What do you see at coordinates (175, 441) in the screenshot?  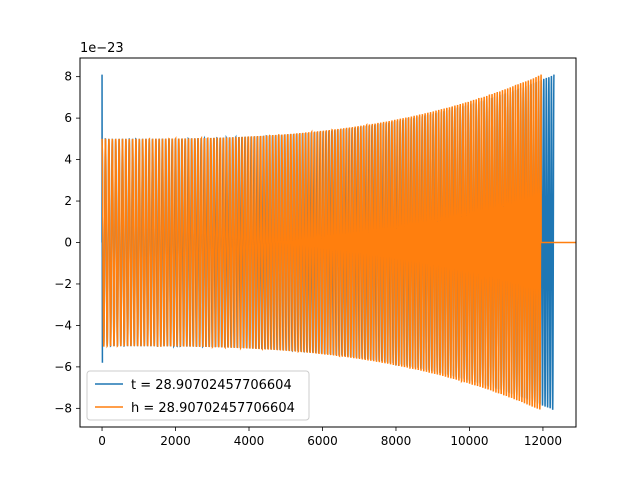 I see `x-tick-label: 2000` at bounding box center [175, 441].